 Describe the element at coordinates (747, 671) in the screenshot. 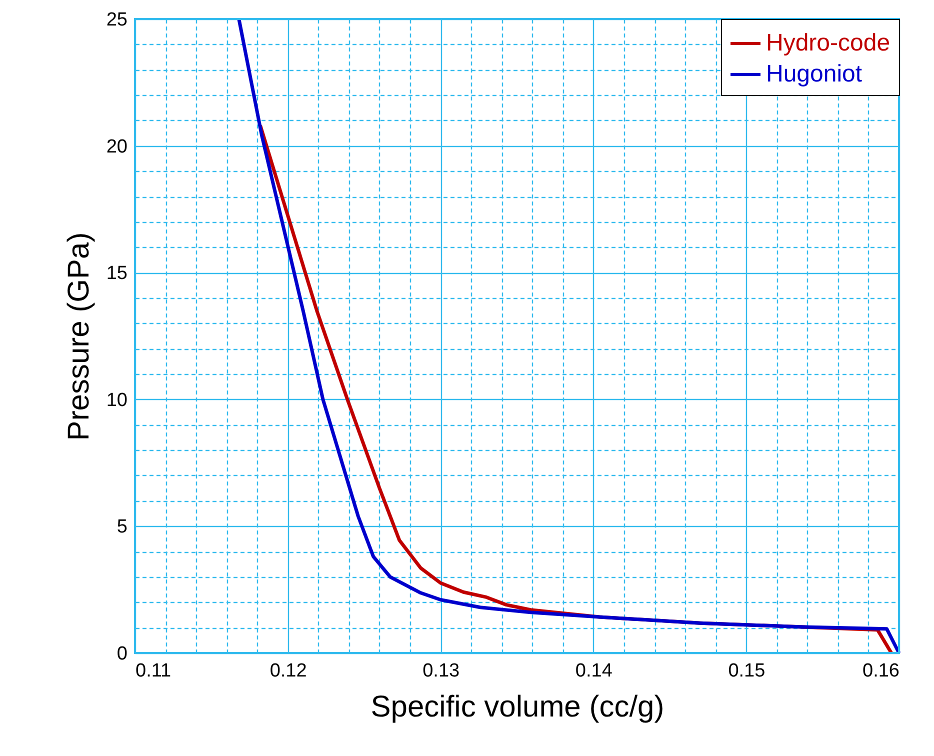

I see `x-tick-label: 0.15` at that location.